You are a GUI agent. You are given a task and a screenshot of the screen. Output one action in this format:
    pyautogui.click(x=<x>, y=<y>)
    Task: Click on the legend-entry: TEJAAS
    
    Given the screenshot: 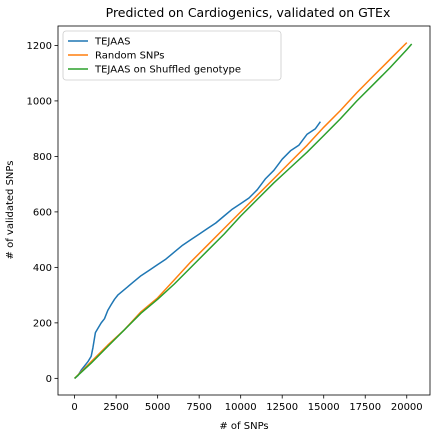 What is the action you would take?
    pyautogui.click(x=112, y=42)
    